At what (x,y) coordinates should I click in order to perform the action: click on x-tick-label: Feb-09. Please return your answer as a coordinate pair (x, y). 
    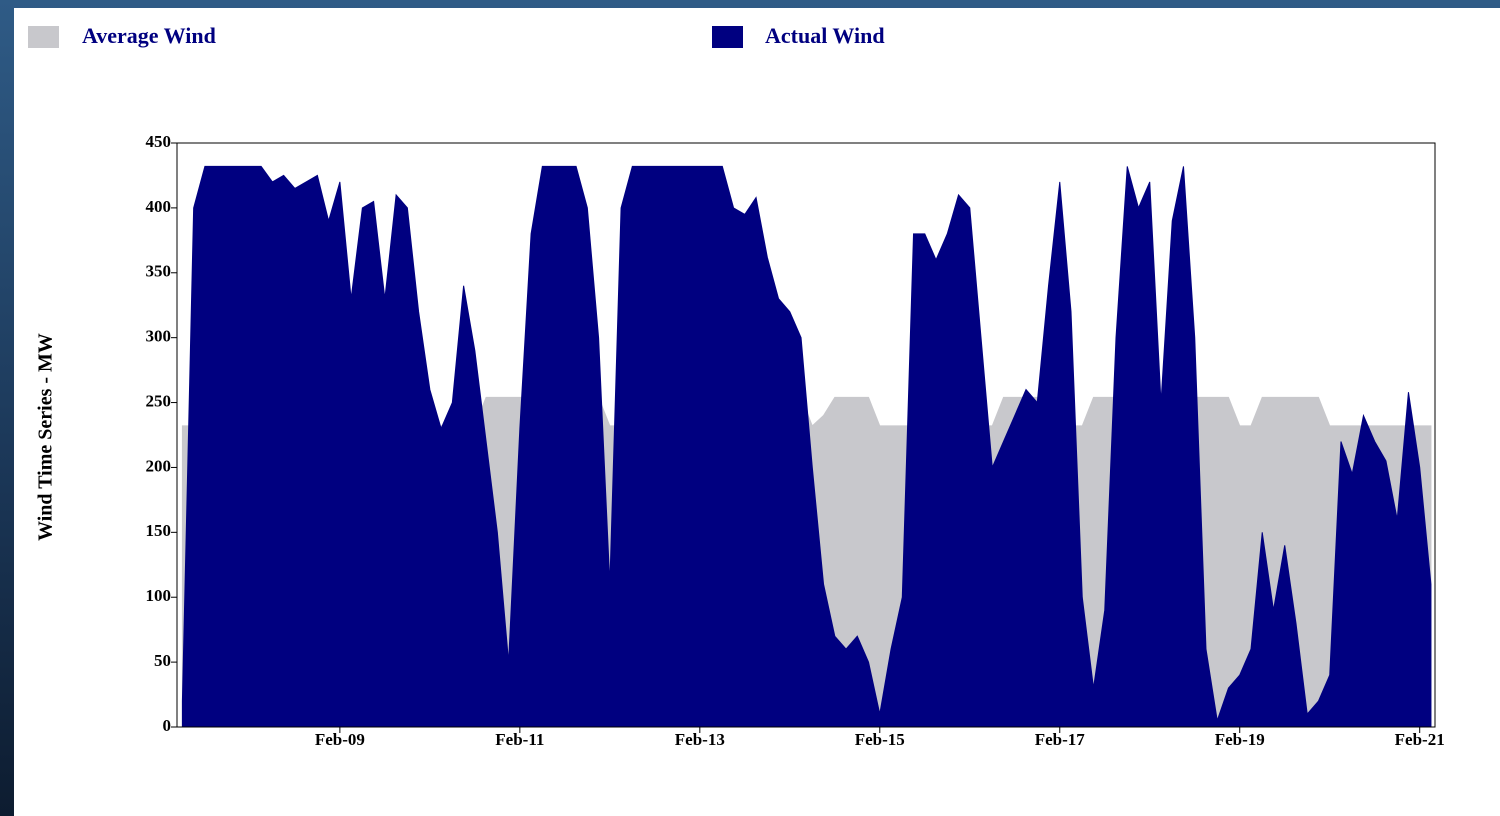
    Looking at the image, I should click on (340, 739).